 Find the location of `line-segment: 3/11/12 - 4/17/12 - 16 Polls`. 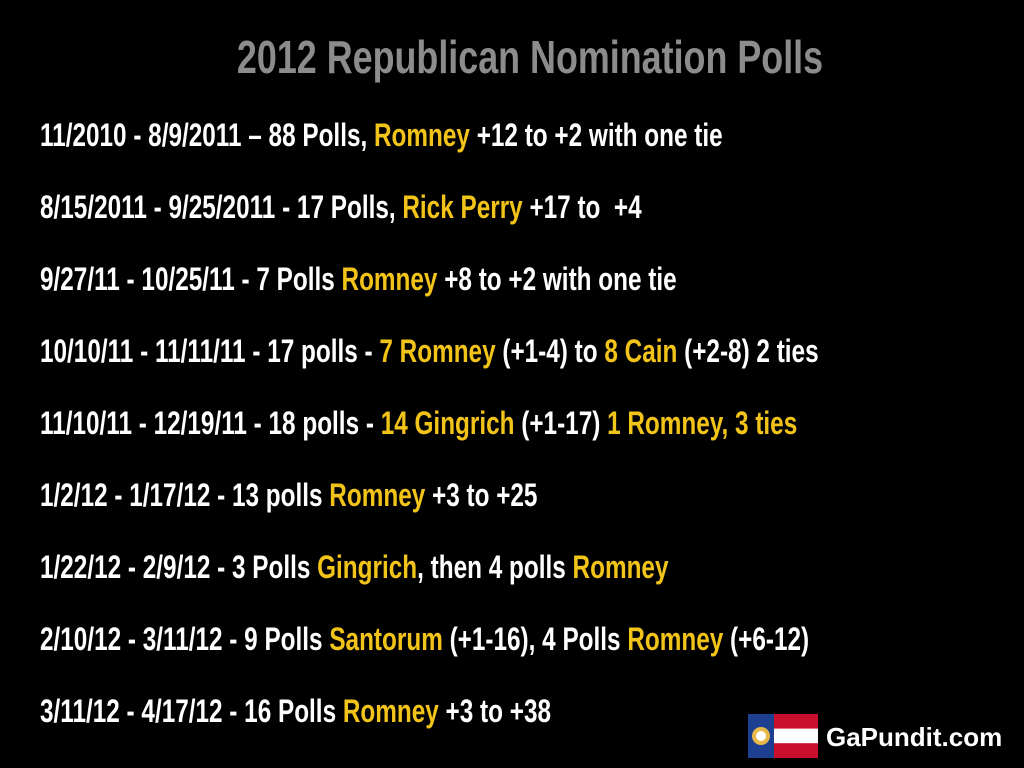

line-segment: 3/11/12 - 4/17/12 - 16 Polls is located at coordinates (191, 711).